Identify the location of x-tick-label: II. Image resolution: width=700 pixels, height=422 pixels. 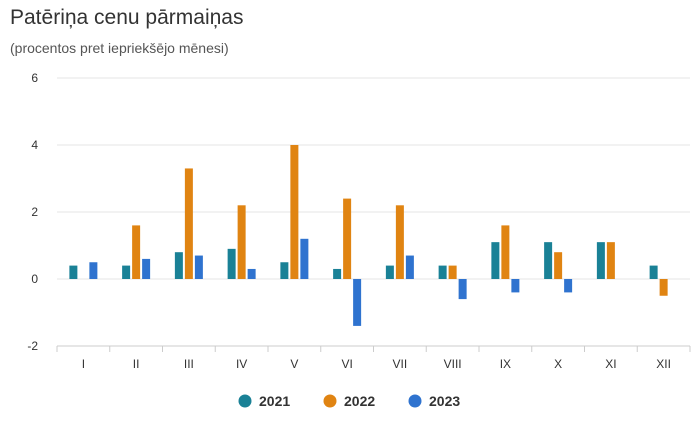
(136, 364).